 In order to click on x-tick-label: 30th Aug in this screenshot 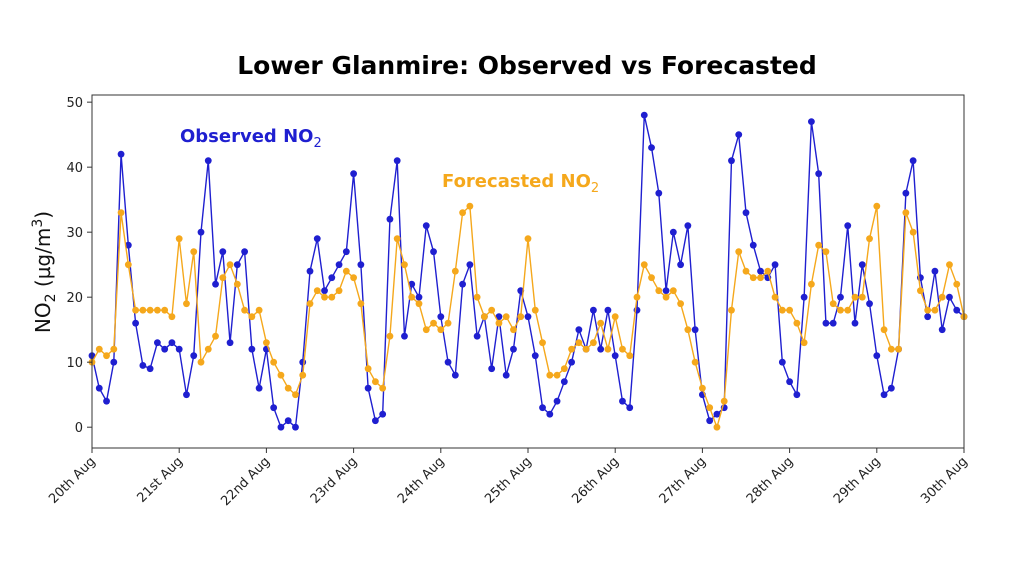, I will do `click(944, 480)`.